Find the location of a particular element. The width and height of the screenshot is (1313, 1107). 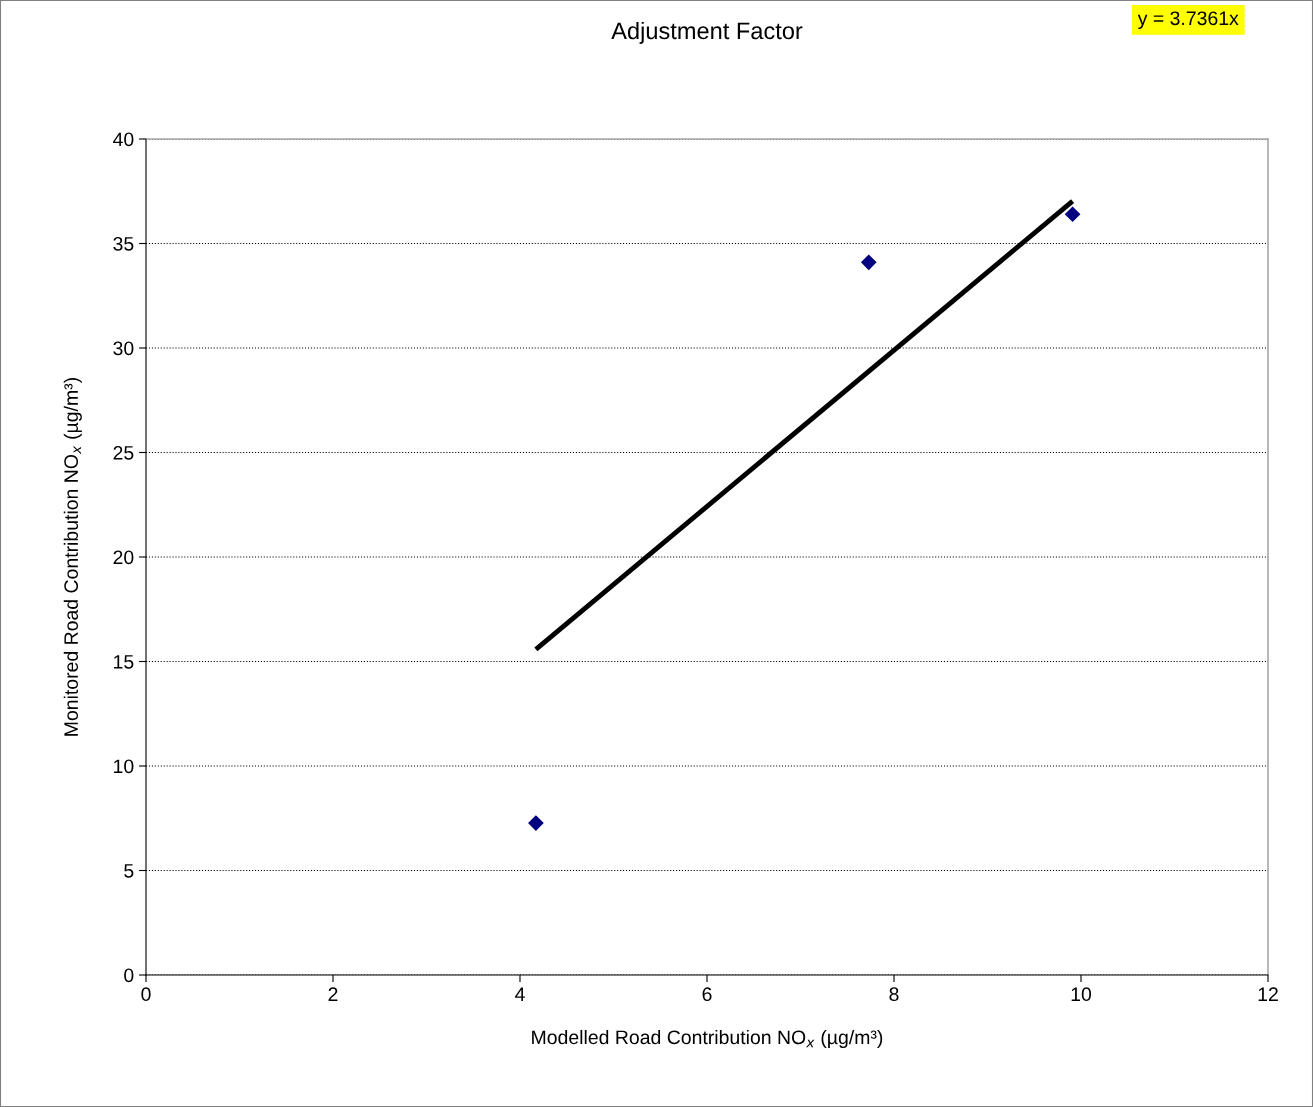

y-tick-label: 40 is located at coordinates (123, 139).